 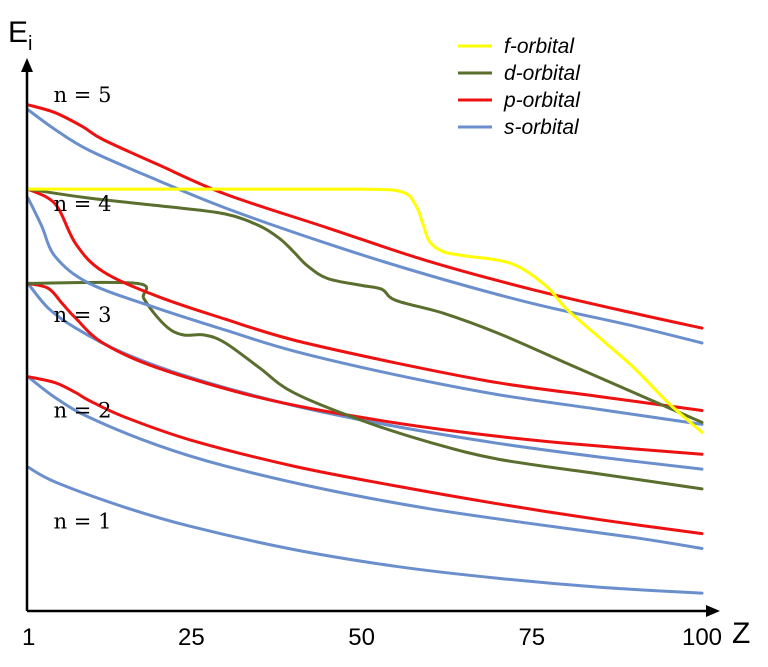 What do you see at coordinates (702, 637) in the screenshot?
I see `x-tick-label: 100` at bounding box center [702, 637].